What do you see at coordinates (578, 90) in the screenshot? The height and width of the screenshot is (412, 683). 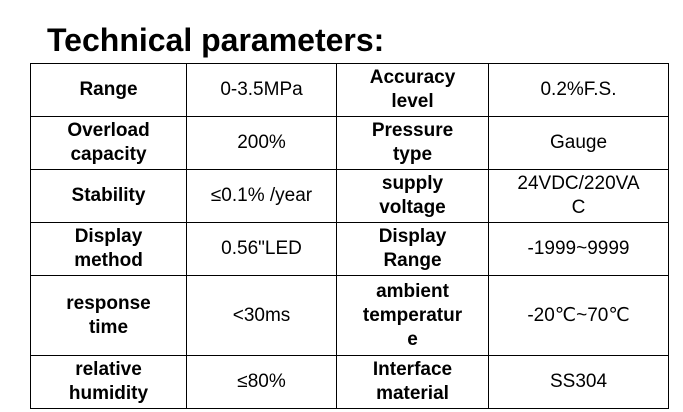 I see `parameter-value: 0.2%F.S.` at bounding box center [578, 90].